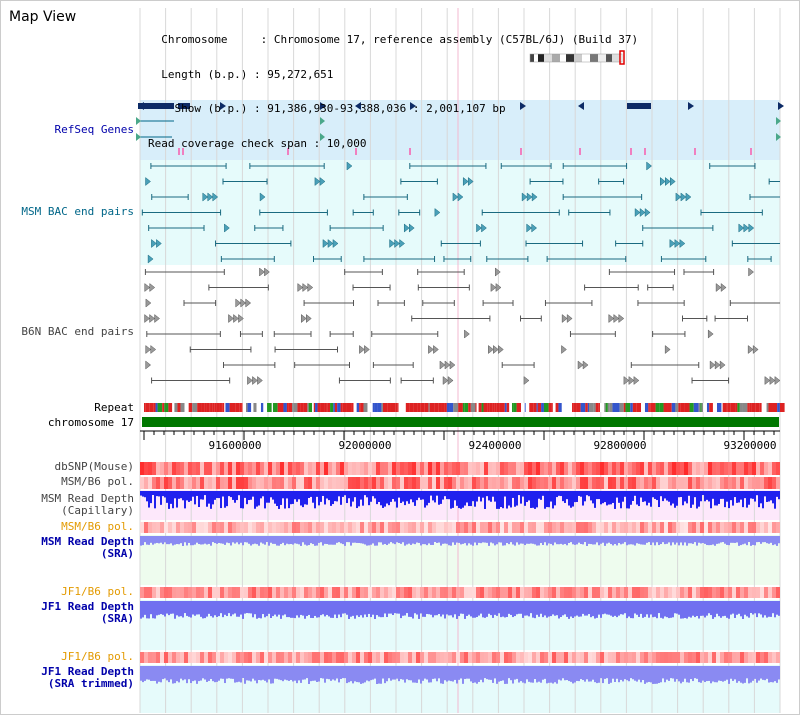  I want to click on track-label-msm-b6-pol: MSM/B6 pol., so click(97, 481).